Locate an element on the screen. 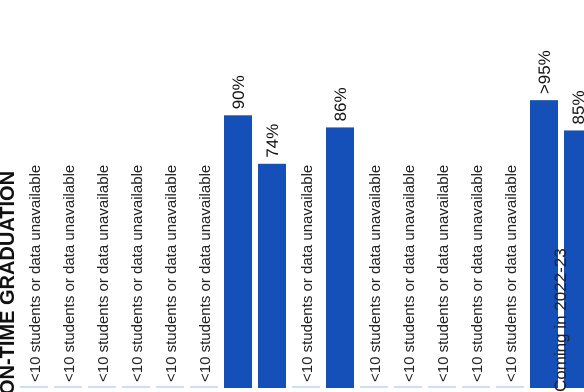  unavailable-label-13: <10 students or data unavailable is located at coordinates (477, 273).